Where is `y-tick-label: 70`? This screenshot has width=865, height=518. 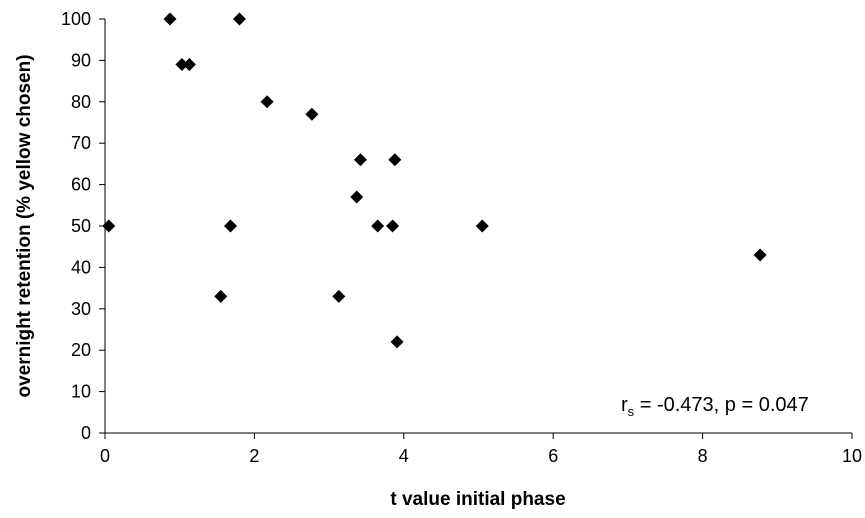
y-tick-label: 70 is located at coordinates (81, 143).